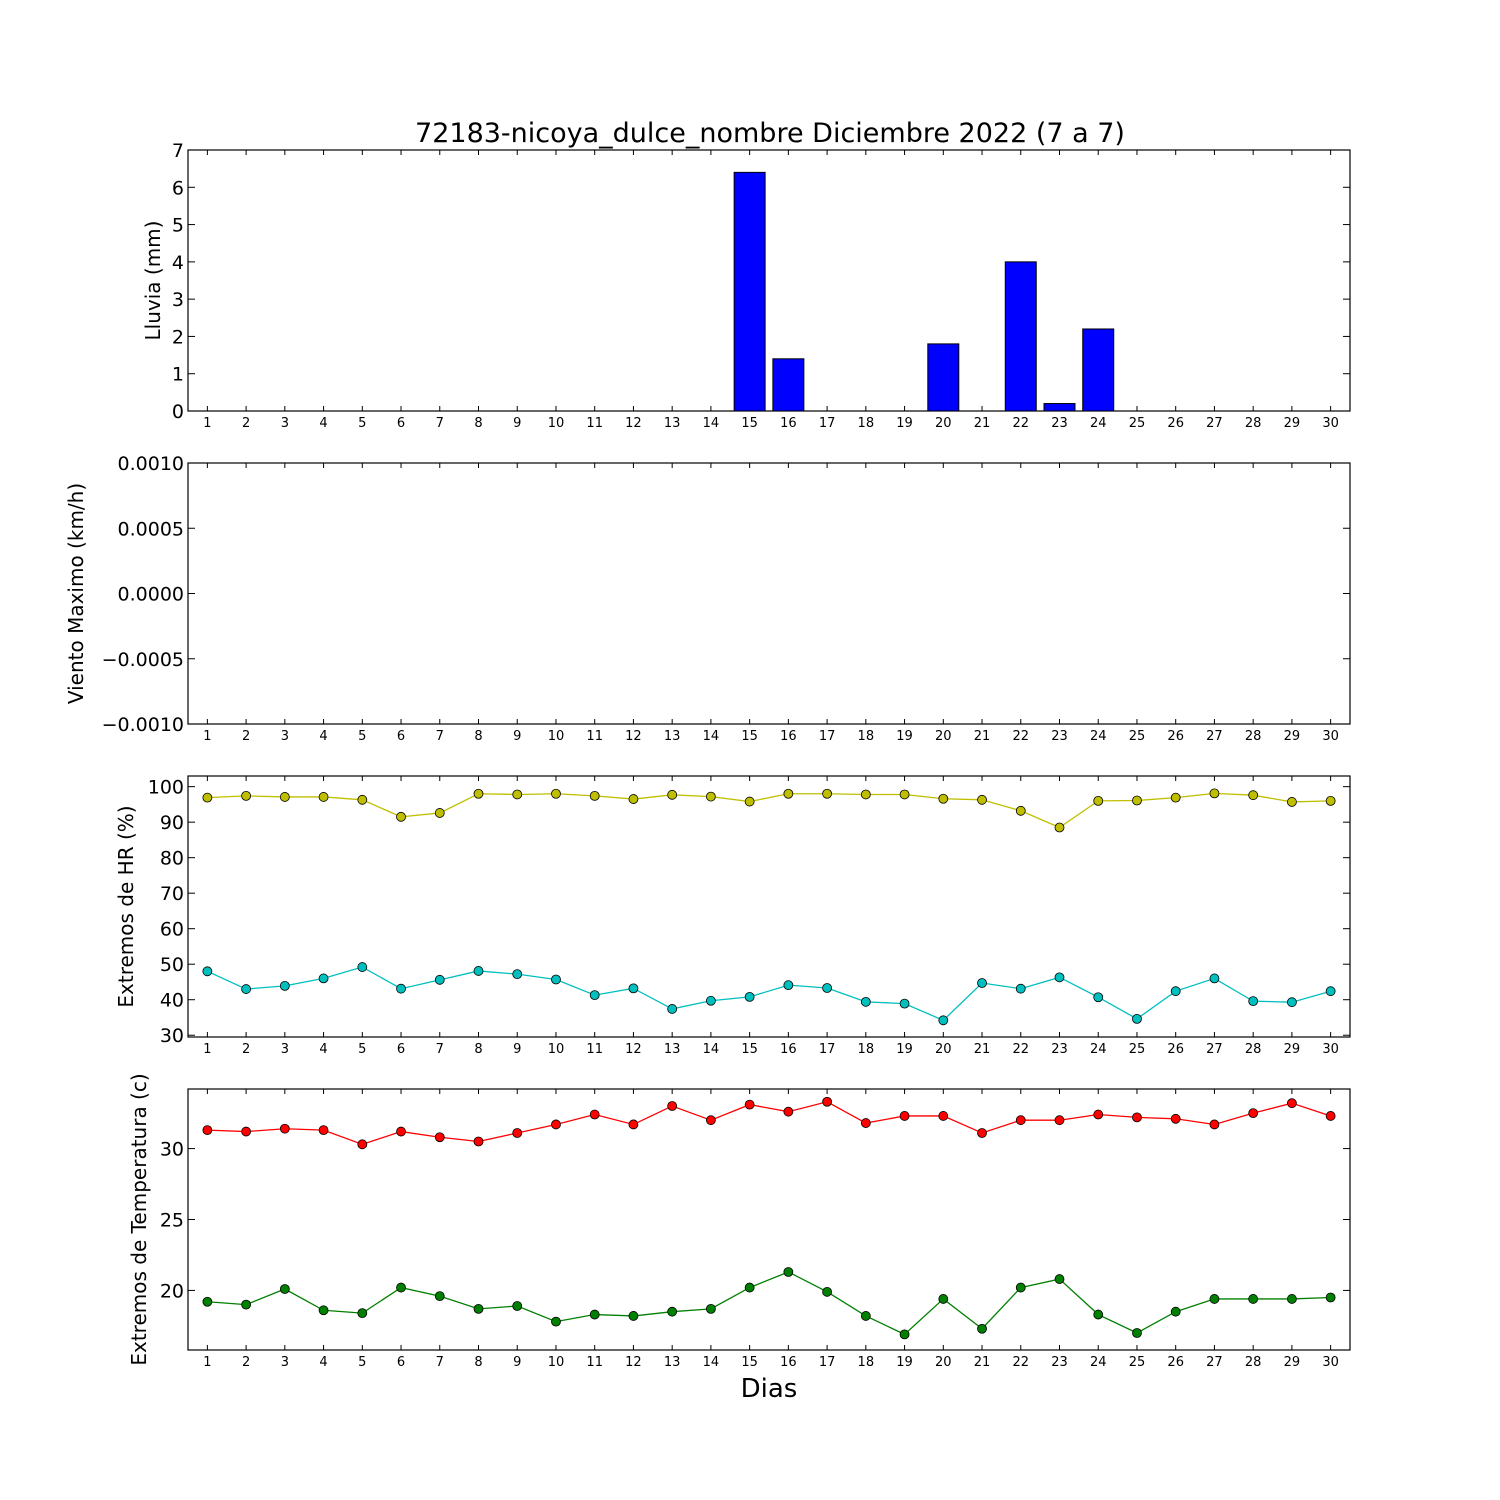 The width and height of the screenshot is (1500, 1500). What do you see at coordinates (517, 423) in the screenshot?
I see `x-tick-label: 9` at bounding box center [517, 423].